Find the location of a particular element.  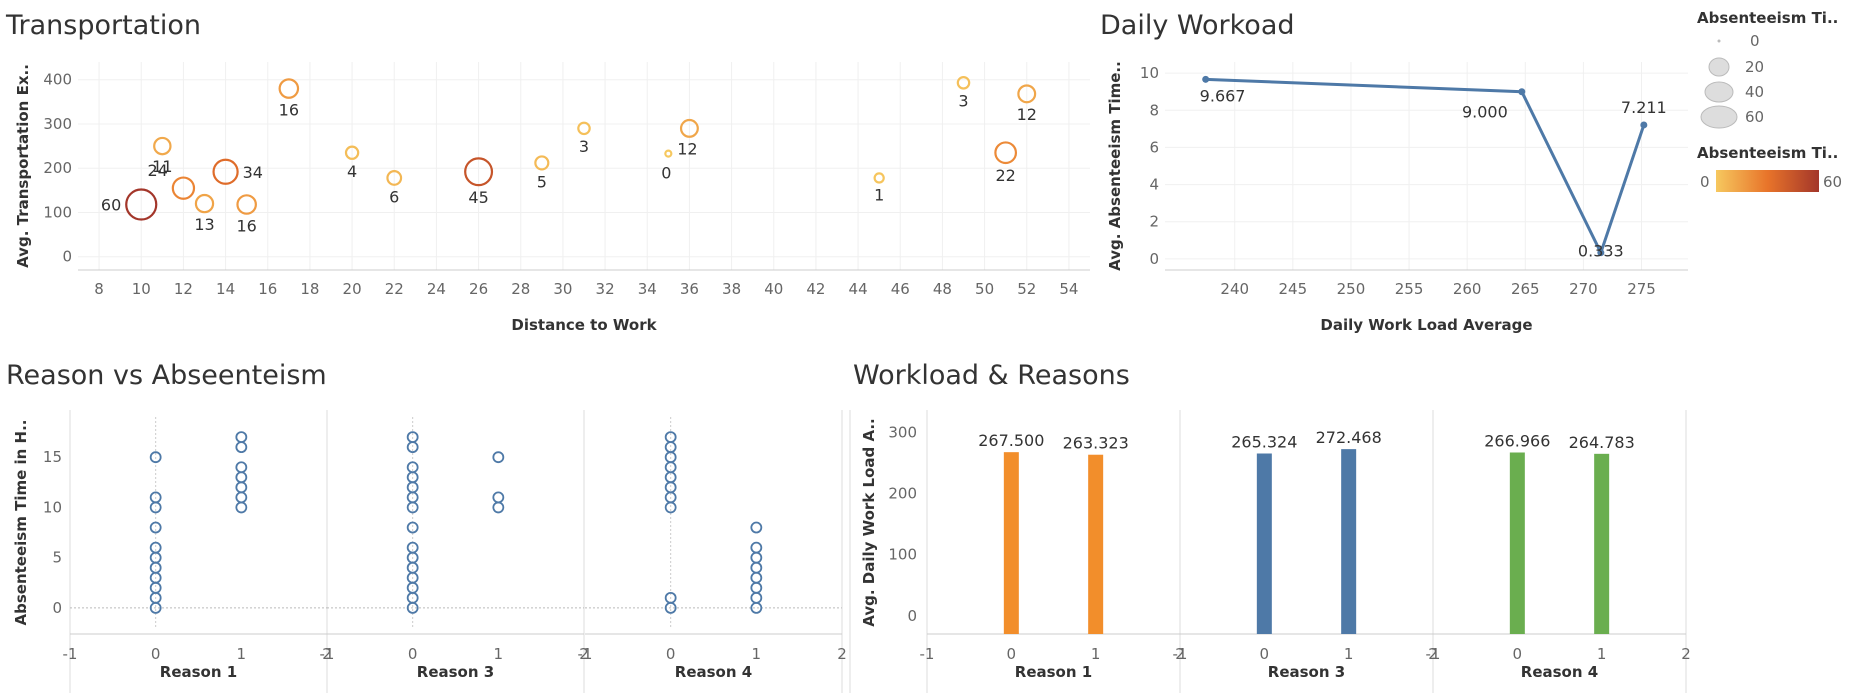

x-tick-label: 16 is located at coordinates (267, 289).